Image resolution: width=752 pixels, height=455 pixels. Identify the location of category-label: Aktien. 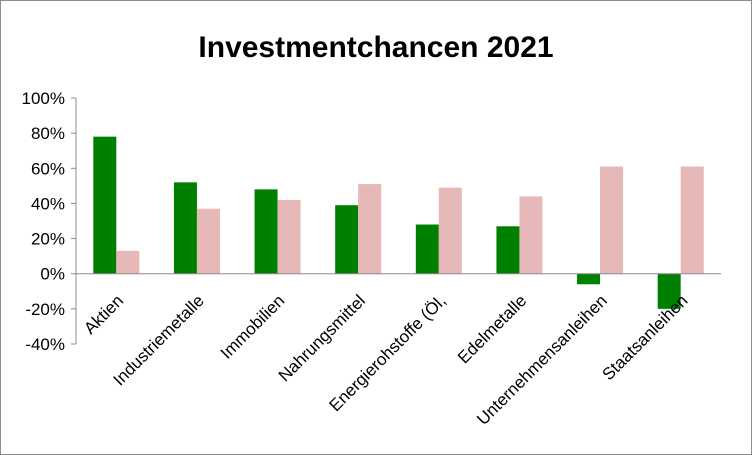
(103, 314).